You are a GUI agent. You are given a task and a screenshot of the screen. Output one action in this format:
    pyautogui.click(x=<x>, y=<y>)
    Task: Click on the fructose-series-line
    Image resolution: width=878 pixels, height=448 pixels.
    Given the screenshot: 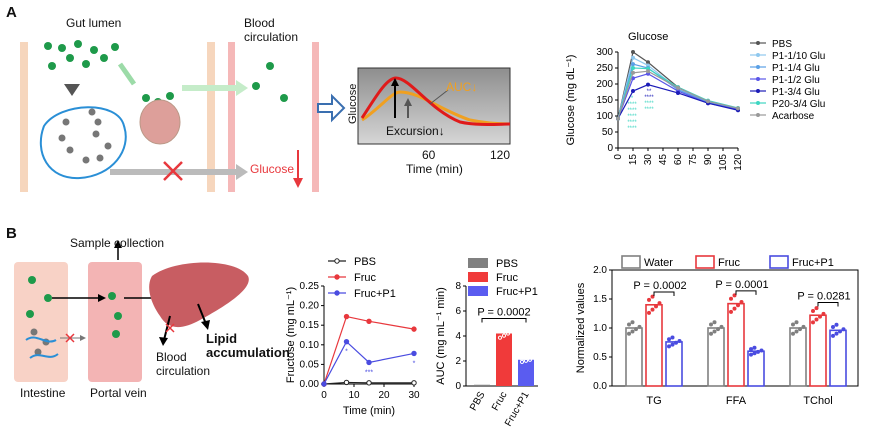 What is the action you would take?
    pyautogui.click(x=369, y=362)
    